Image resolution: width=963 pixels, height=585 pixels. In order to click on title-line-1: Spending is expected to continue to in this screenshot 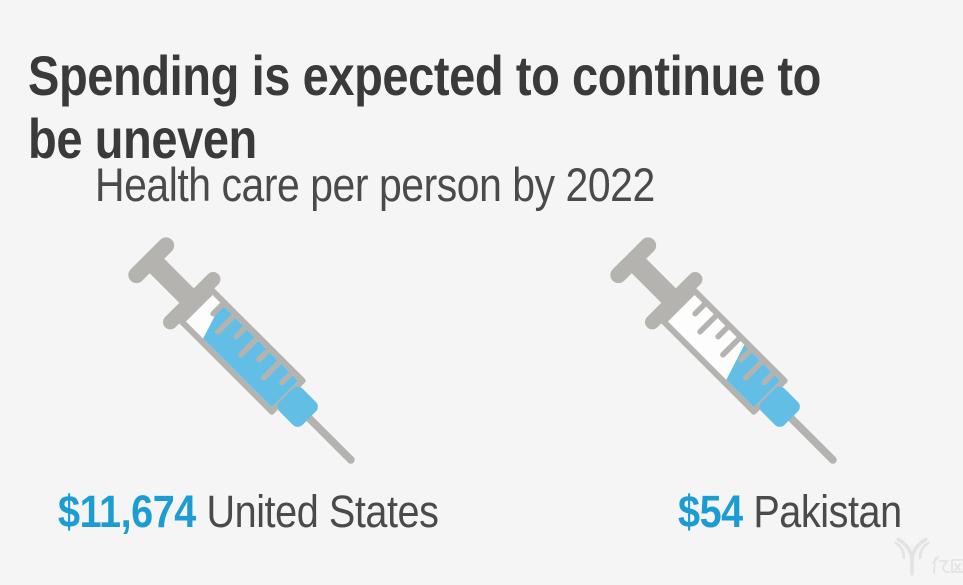, I will do `click(424, 75)`.